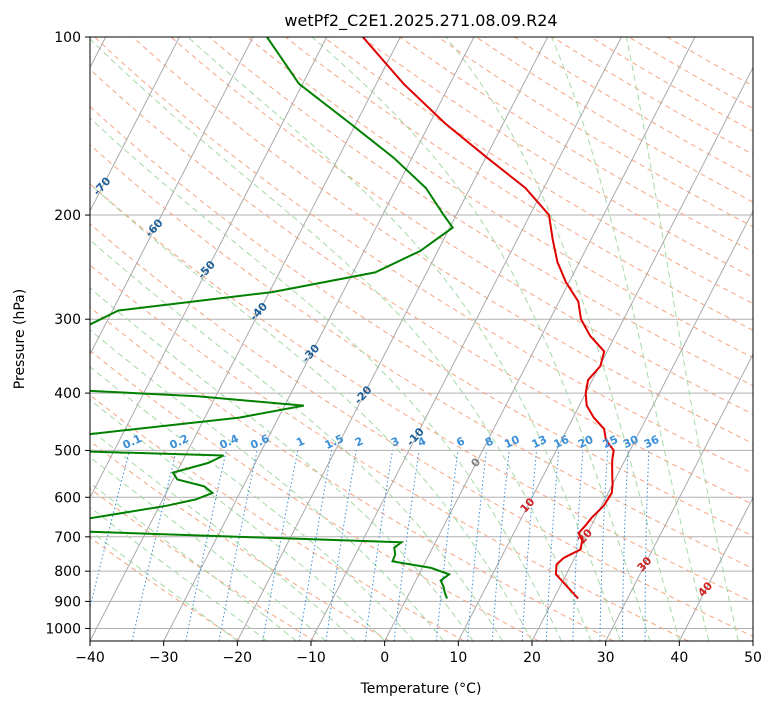 This screenshot has width=775, height=708. Describe the element at coordinates (586, 442) in the screenshot. I see `mixing-ratio-label: 20` at that location.